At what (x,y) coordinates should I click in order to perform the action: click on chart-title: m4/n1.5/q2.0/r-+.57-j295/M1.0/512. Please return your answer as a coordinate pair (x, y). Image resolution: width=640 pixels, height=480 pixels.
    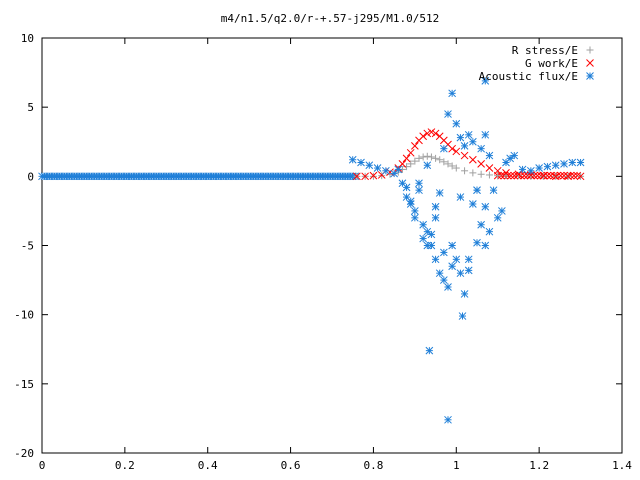
    Looking at the image, I should click on (330, 18).